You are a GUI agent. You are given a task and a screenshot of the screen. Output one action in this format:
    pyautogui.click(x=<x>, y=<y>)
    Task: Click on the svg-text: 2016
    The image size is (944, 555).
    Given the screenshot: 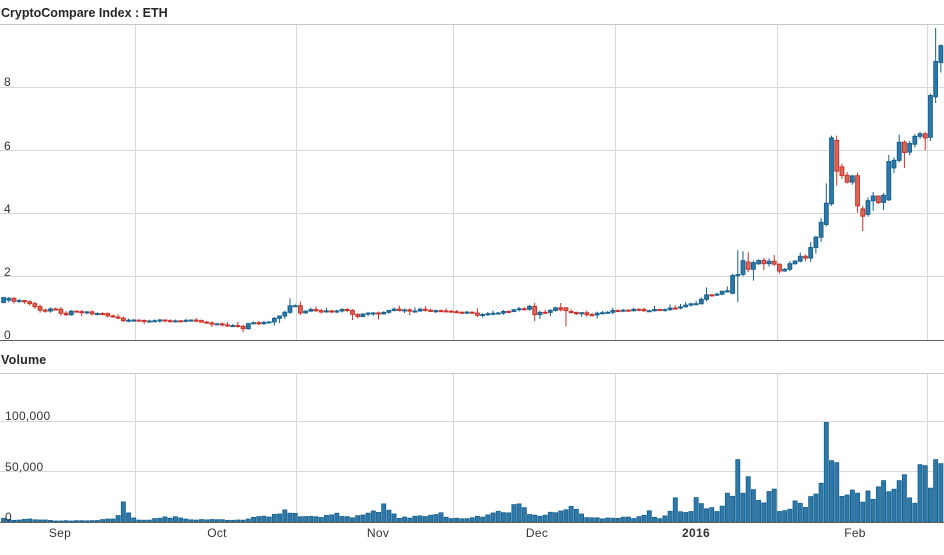 What is the action you would take?
    pyautogui.click(x=696, y=533)
    